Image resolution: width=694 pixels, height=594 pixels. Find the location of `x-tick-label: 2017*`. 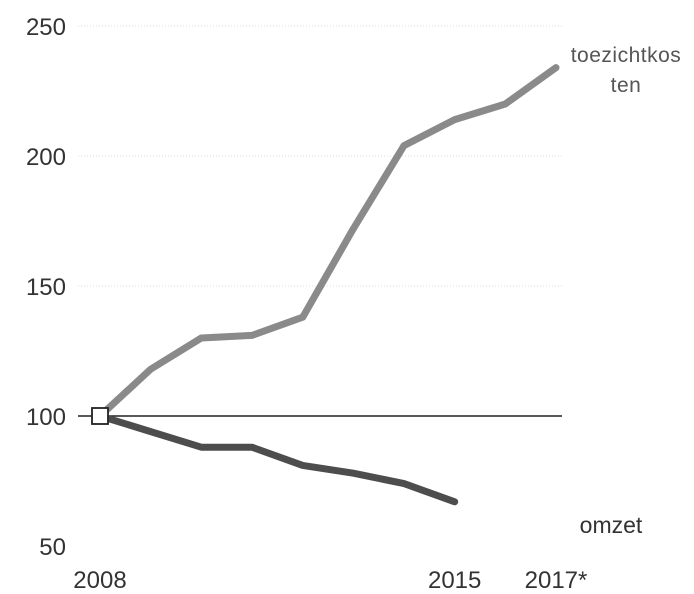

x-tick-label: 2017* is located at coordinates (556, 578).